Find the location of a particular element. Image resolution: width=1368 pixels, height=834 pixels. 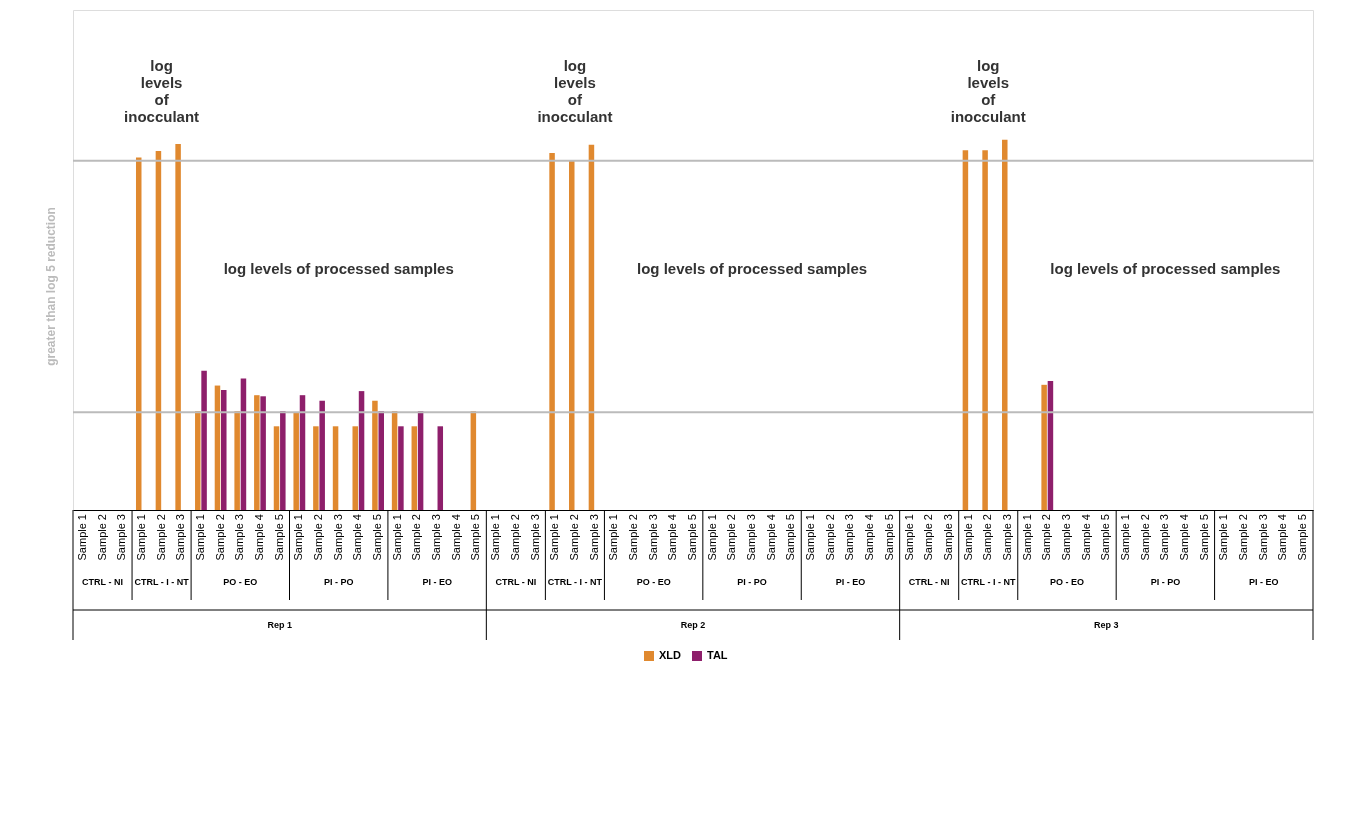

legend-label: TAL is located at coordinates (717, 655).